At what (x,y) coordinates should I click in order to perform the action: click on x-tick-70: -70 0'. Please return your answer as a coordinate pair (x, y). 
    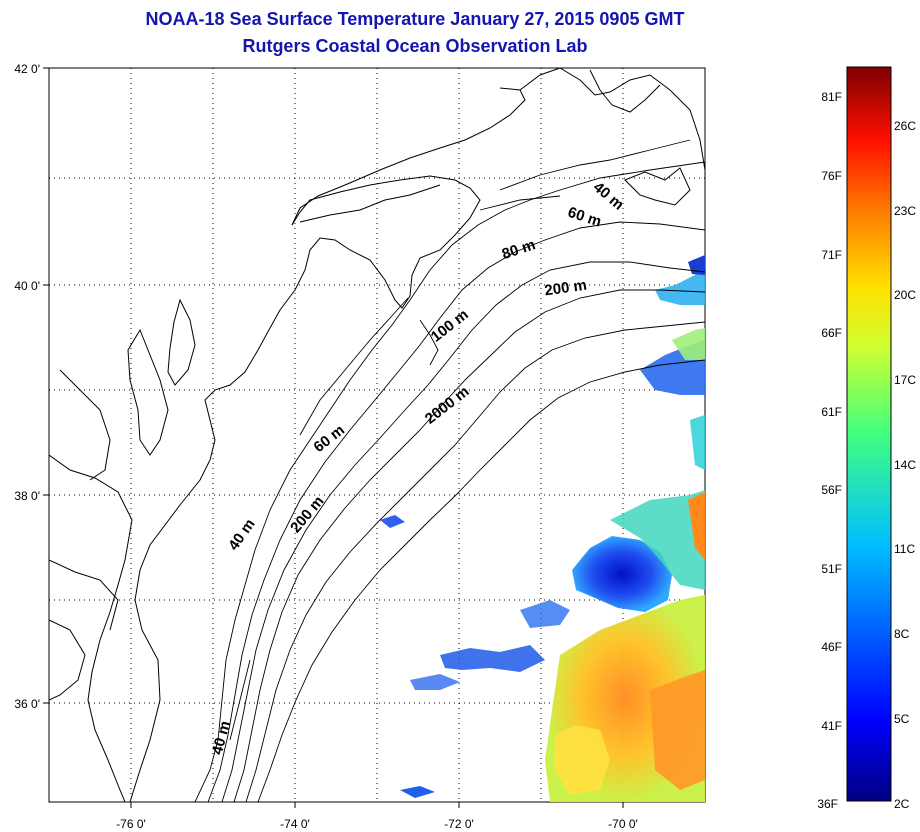
    Looking at the image, I should click on (623, 824).